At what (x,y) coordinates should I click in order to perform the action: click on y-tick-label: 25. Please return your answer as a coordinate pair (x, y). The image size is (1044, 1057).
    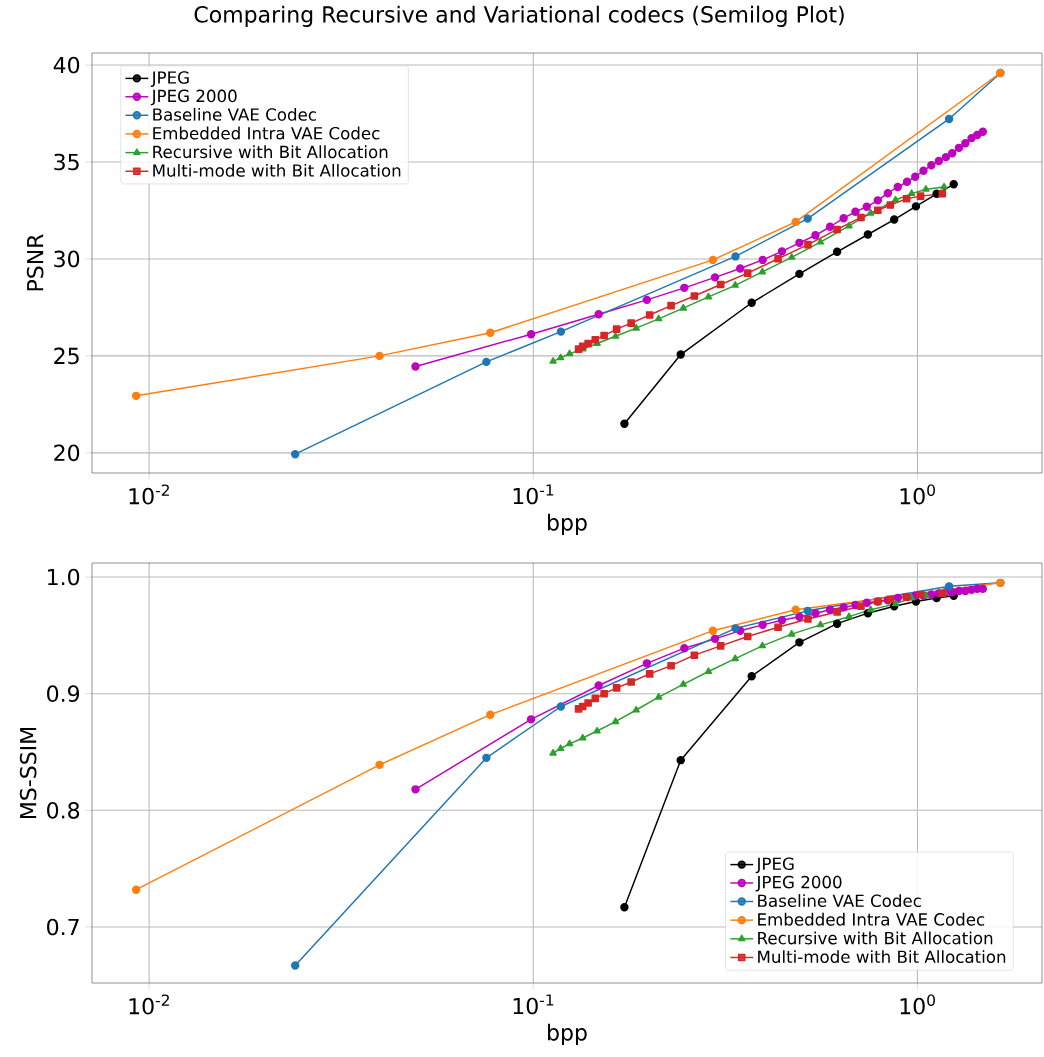
    Looking at the image, I should click on (66, 356).